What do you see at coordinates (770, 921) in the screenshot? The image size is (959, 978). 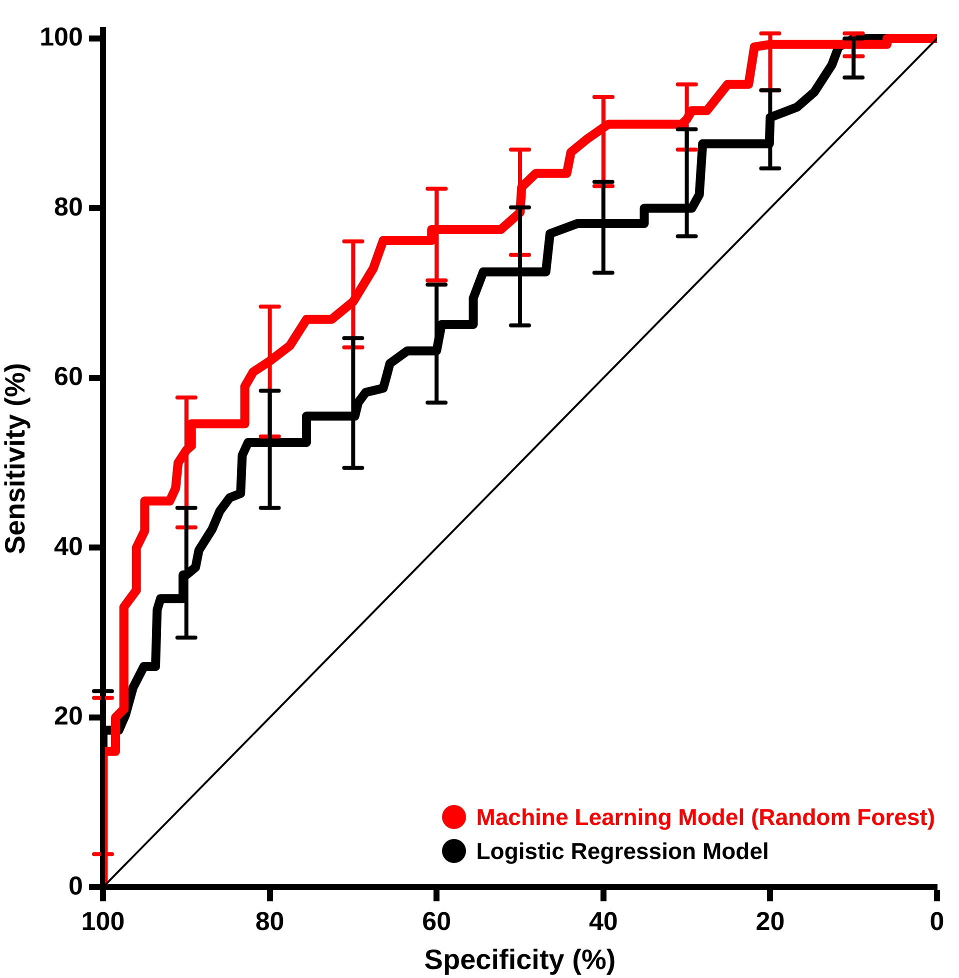 I see `x-tick-label: 20` at bounding box center [770, 921].